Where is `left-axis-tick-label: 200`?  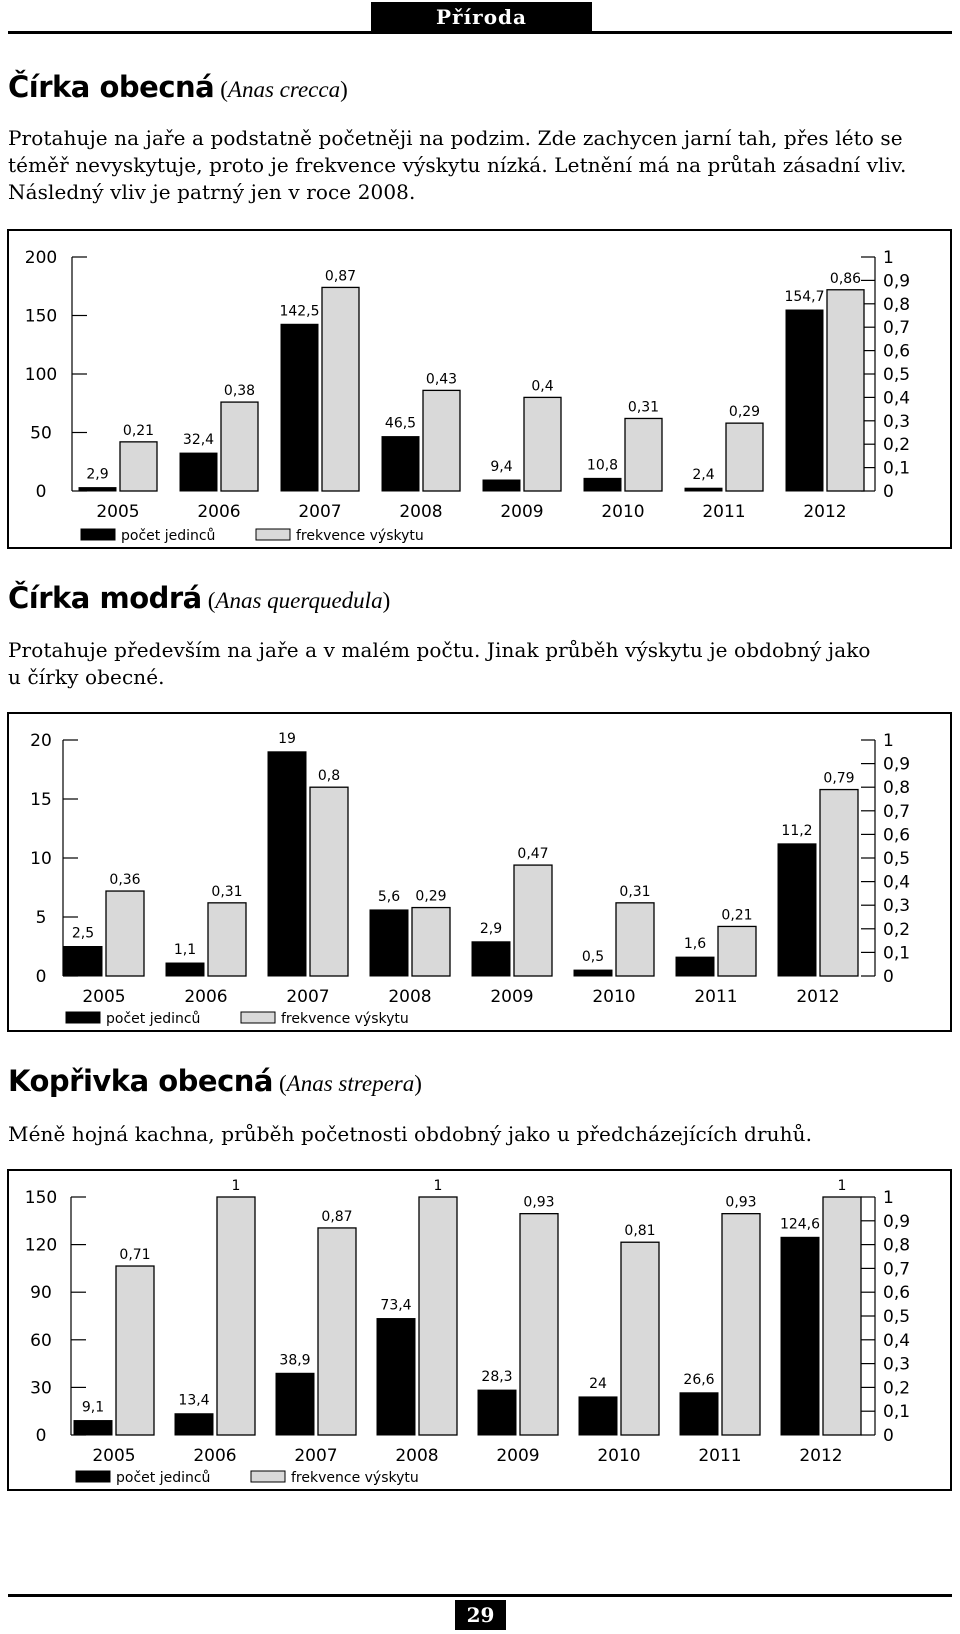 left-axis-tick-label: 200 is located at coordinates (41, 258).